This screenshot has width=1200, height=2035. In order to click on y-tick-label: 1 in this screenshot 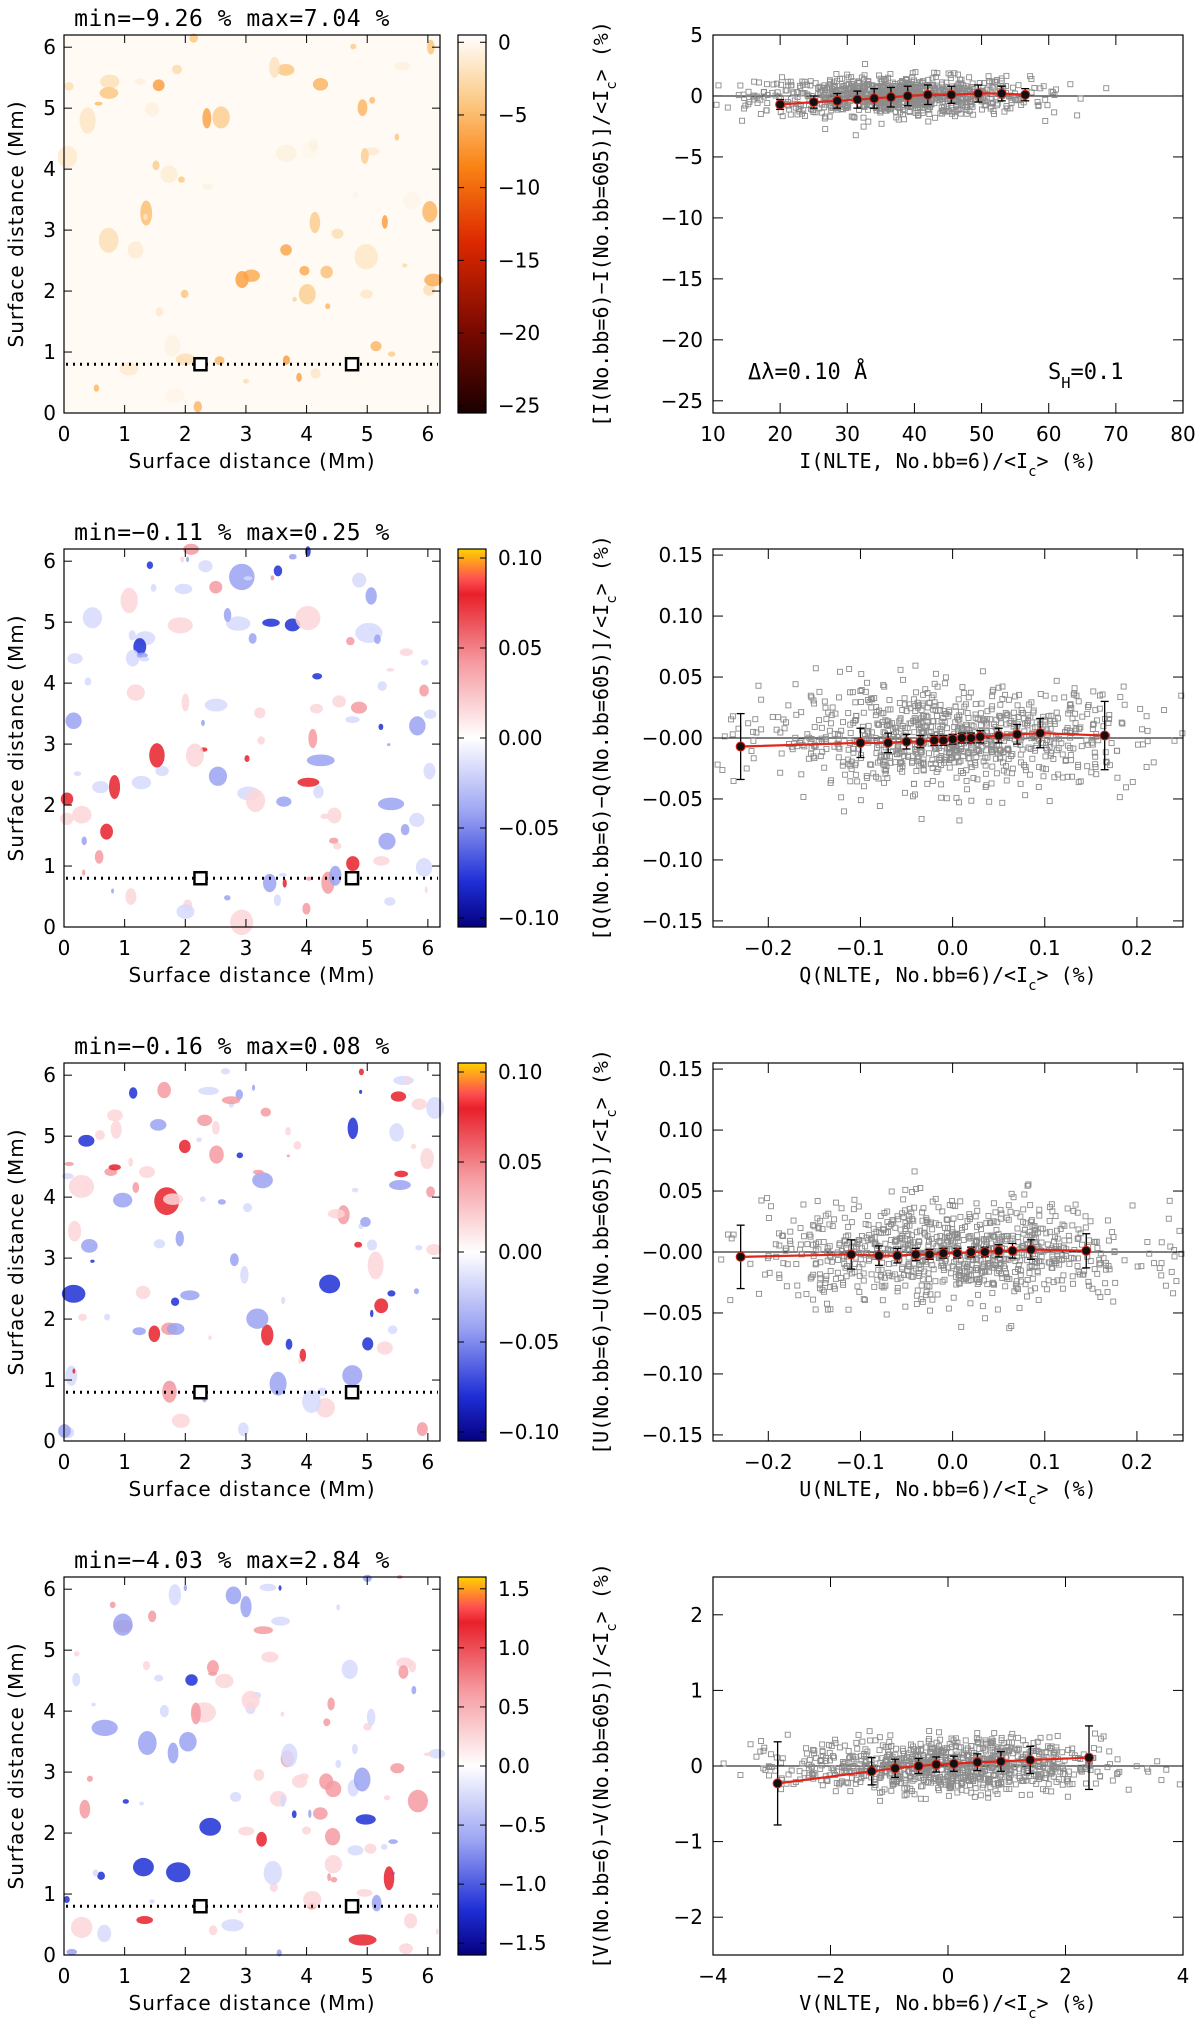, I will do `click(696, 1690)`.